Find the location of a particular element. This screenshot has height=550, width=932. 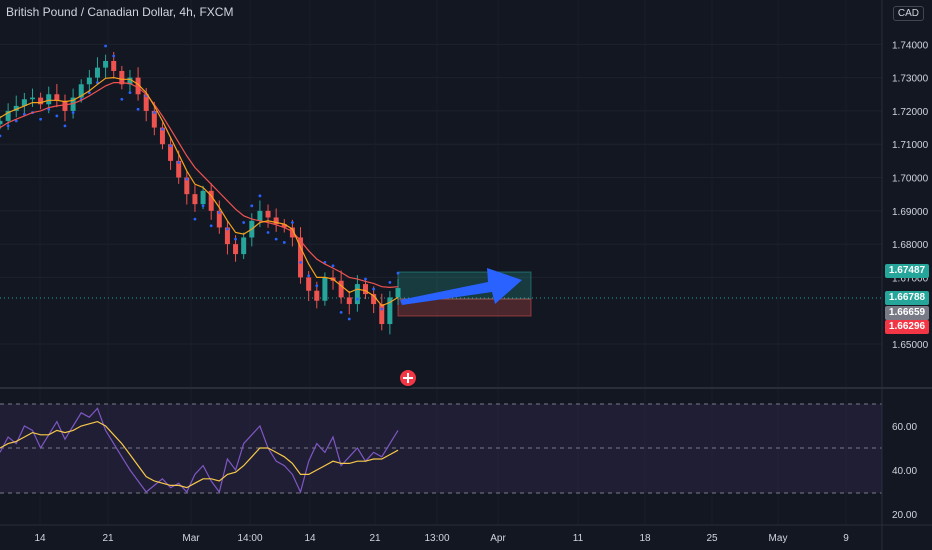

time-tick-label: 11 is located at coordinates (578, 538).